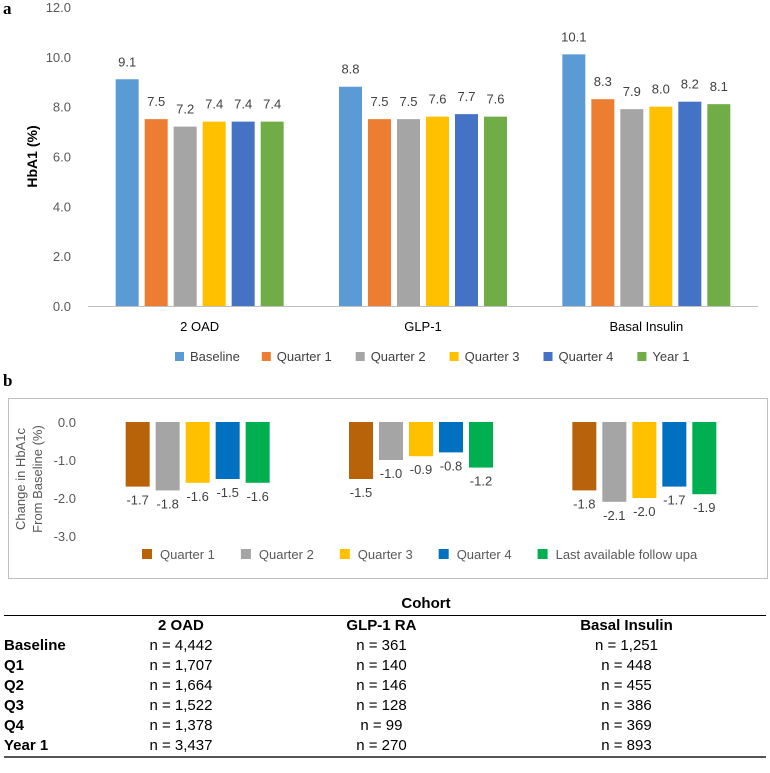 This screenshot has width=770, height=773. I want to click on data-label-2-oad-quarter-4: -1.5, so click(227, 492).